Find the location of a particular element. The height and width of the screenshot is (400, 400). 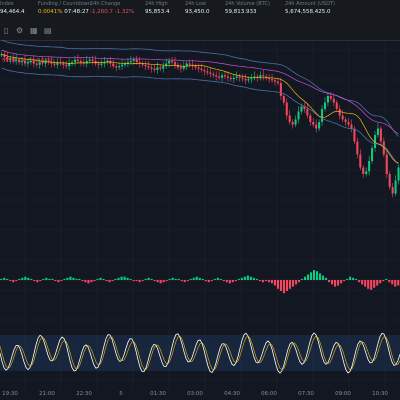

time-tick: 21:00 is located at coordinates (47, 394).